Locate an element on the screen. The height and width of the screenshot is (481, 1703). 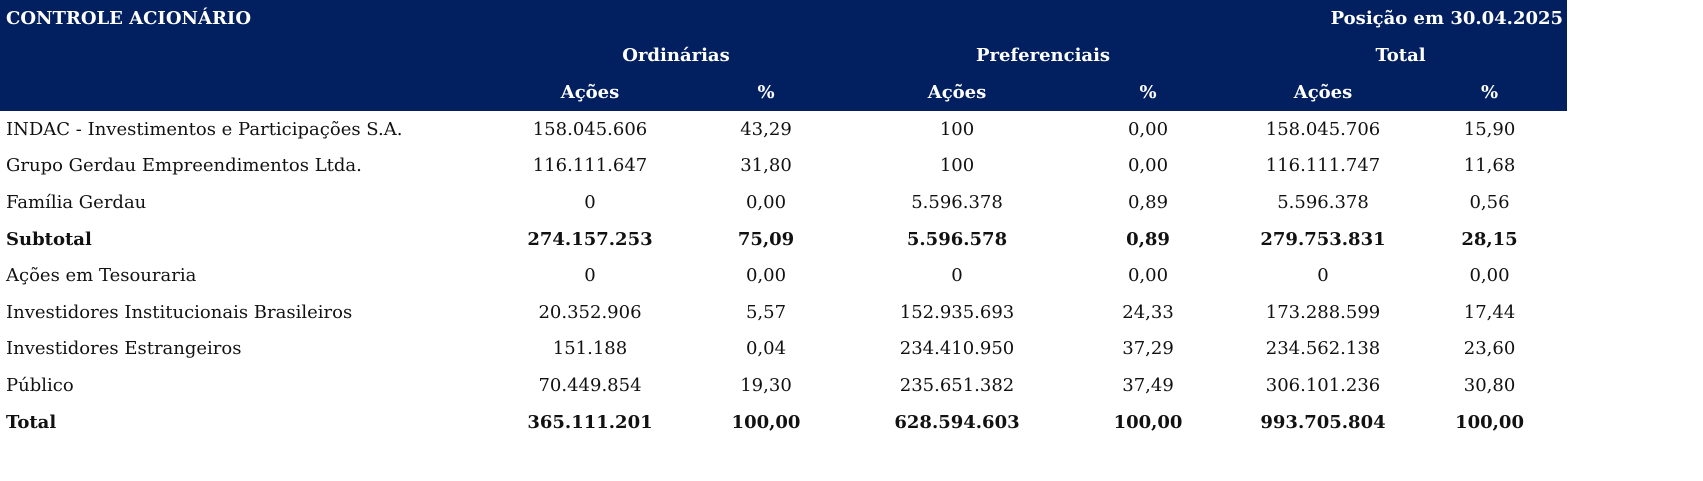
shares-cell: 116.111.747 is located at coordinates (1323, 166).